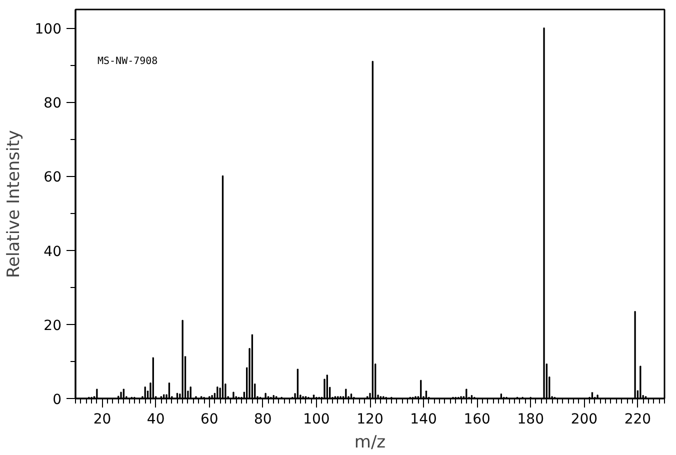 This screenshot has height=455, width=676. What do you see at coordinates (530, 420) in the screenshot?
I see `x-tick-label: 180` at bounding box center [530, 420].